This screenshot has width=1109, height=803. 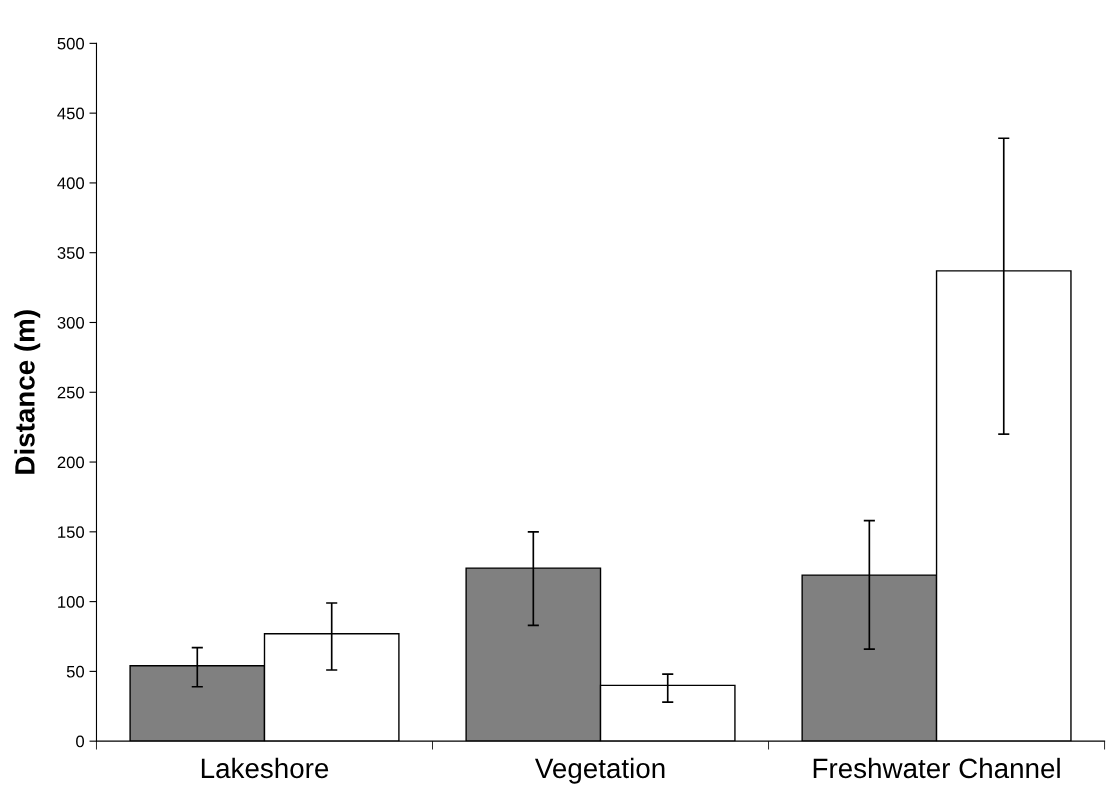 I want to click on y-tick-label: 400, so click(x=71, y=183).